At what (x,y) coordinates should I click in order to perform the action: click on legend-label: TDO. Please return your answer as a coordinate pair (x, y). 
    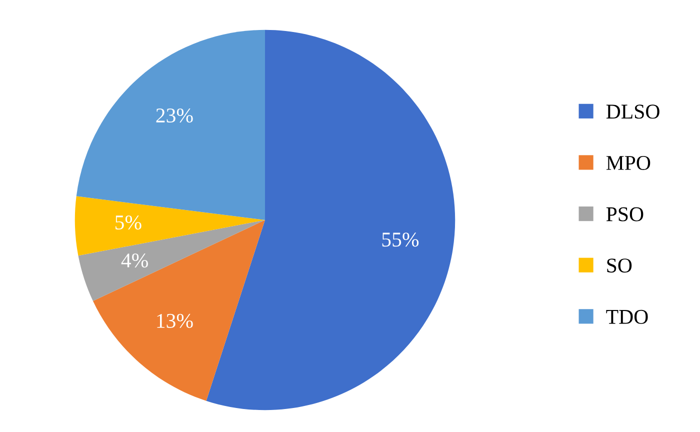
    Looking at the image, I should click on (627, 317).